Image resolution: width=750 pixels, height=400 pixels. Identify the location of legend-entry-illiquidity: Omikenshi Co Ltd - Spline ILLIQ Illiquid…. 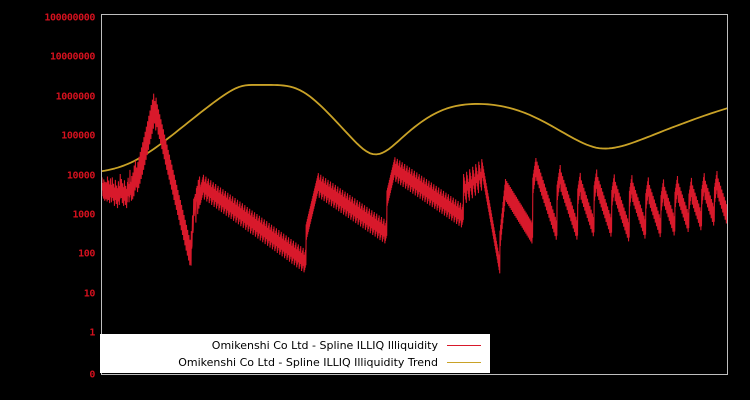
(291, 345).